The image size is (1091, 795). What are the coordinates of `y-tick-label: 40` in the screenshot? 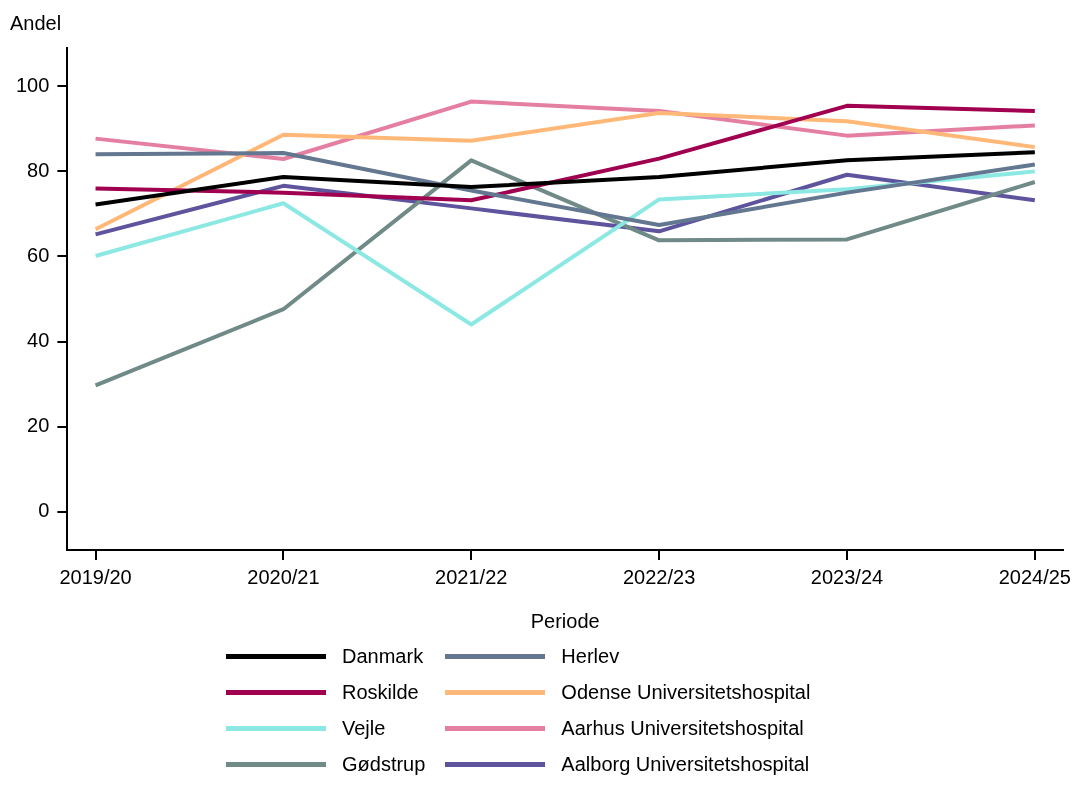 It's located at (38, 340).